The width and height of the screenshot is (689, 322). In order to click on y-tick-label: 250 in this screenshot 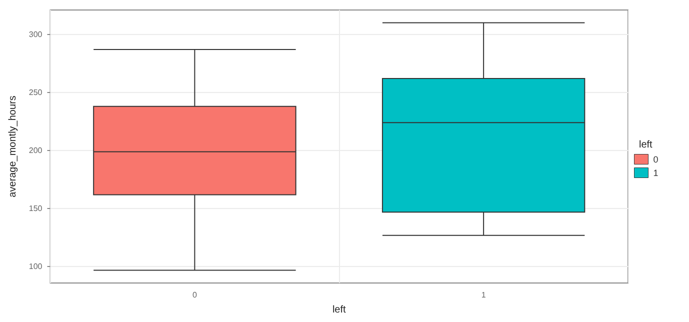, I will do `click(35, 92)`.